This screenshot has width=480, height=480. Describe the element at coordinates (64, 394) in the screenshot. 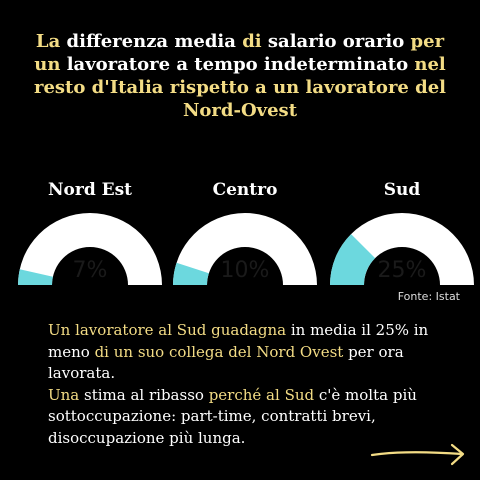

I see `body-segment: Una` at that location.